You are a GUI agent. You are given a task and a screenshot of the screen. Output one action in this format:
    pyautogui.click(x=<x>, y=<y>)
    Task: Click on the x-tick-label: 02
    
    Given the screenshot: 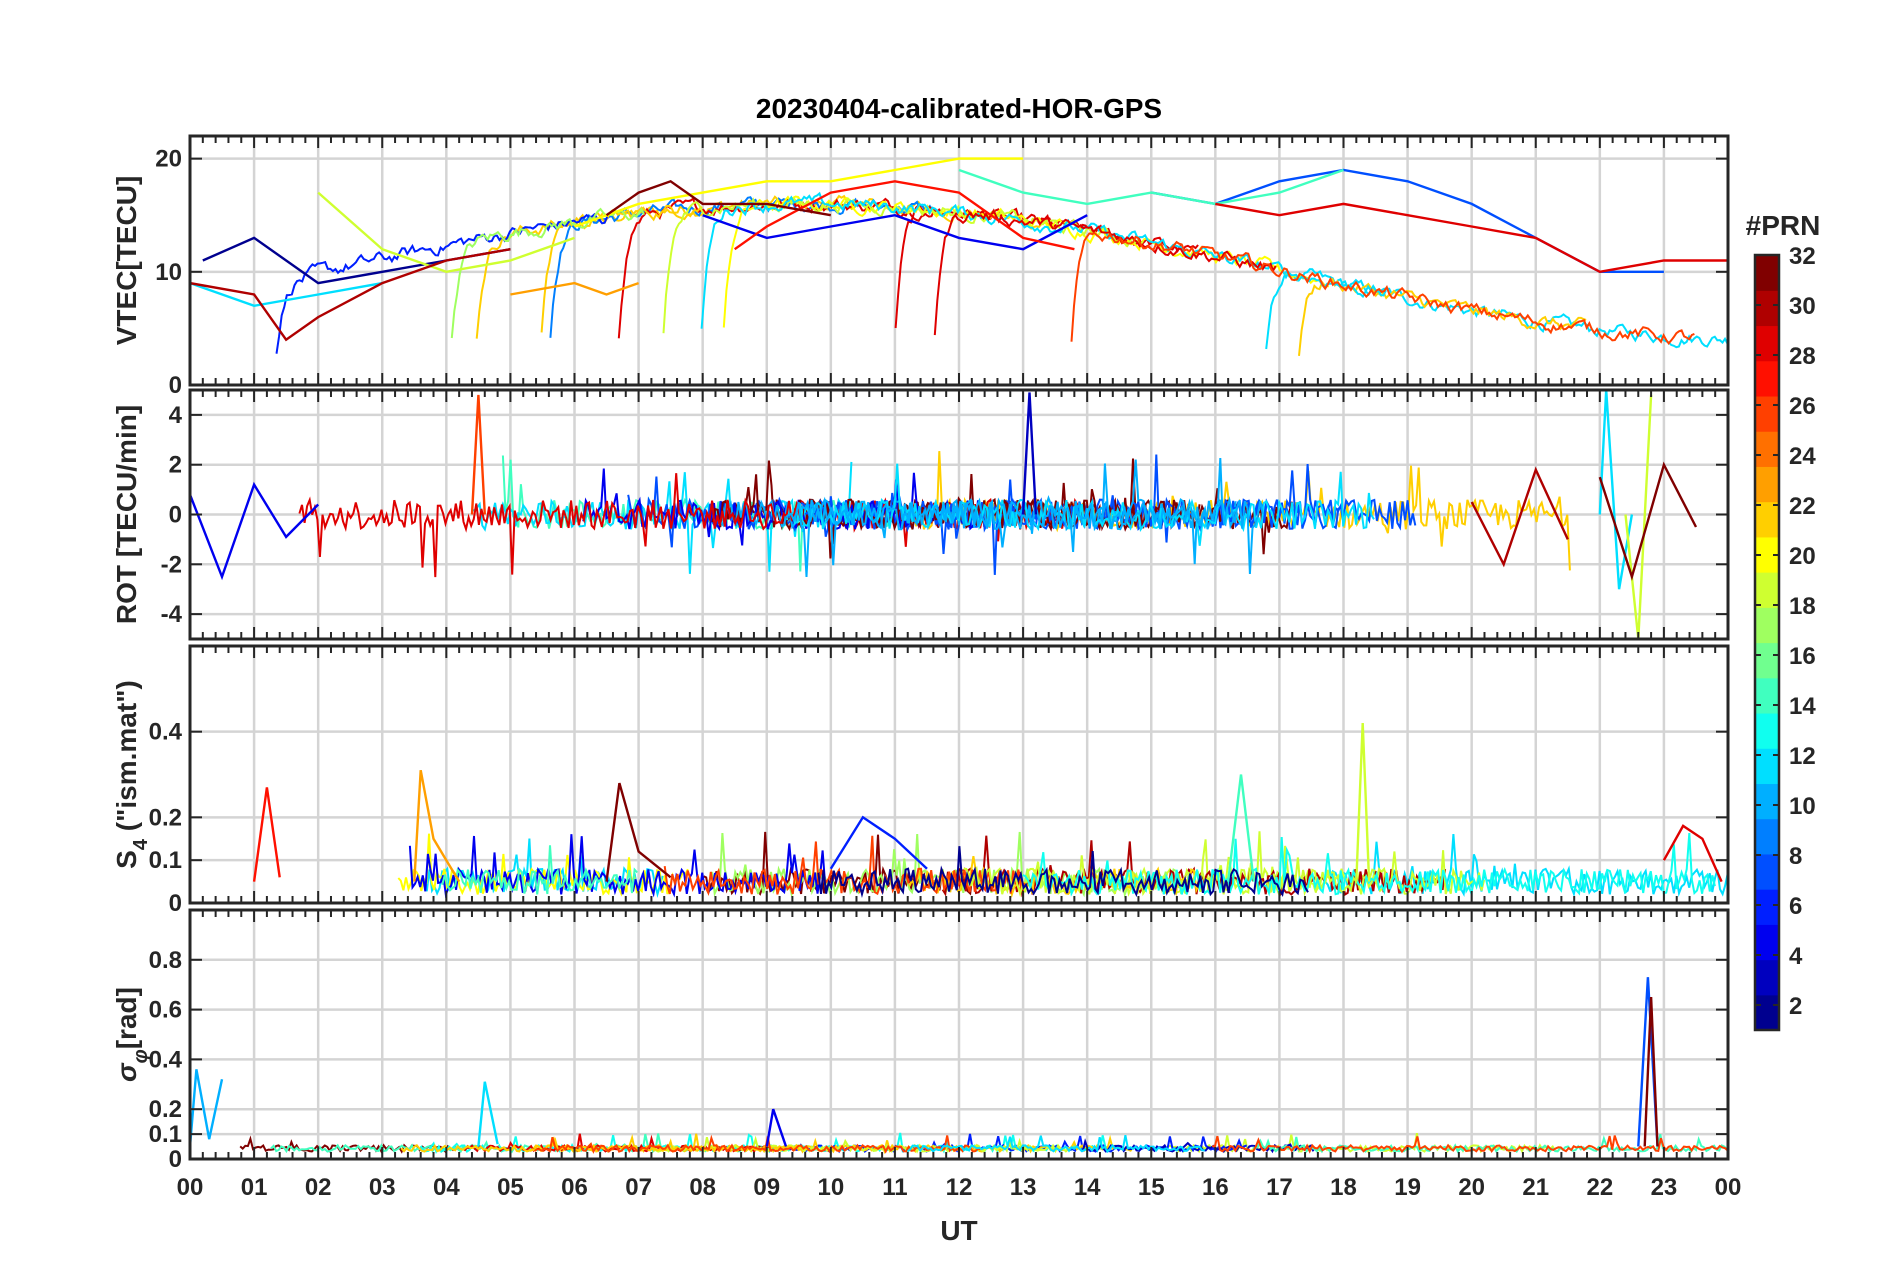 What is the action you would take?
    pyautogui.click(x=318, y=1187)
    